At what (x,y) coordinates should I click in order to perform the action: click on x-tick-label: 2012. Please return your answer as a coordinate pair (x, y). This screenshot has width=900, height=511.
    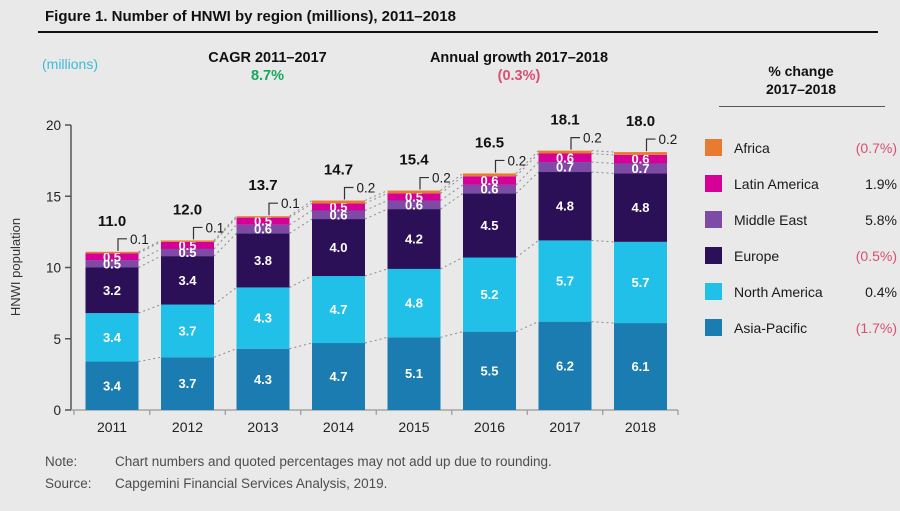
    Looking at the image, I should click on (187, 427).